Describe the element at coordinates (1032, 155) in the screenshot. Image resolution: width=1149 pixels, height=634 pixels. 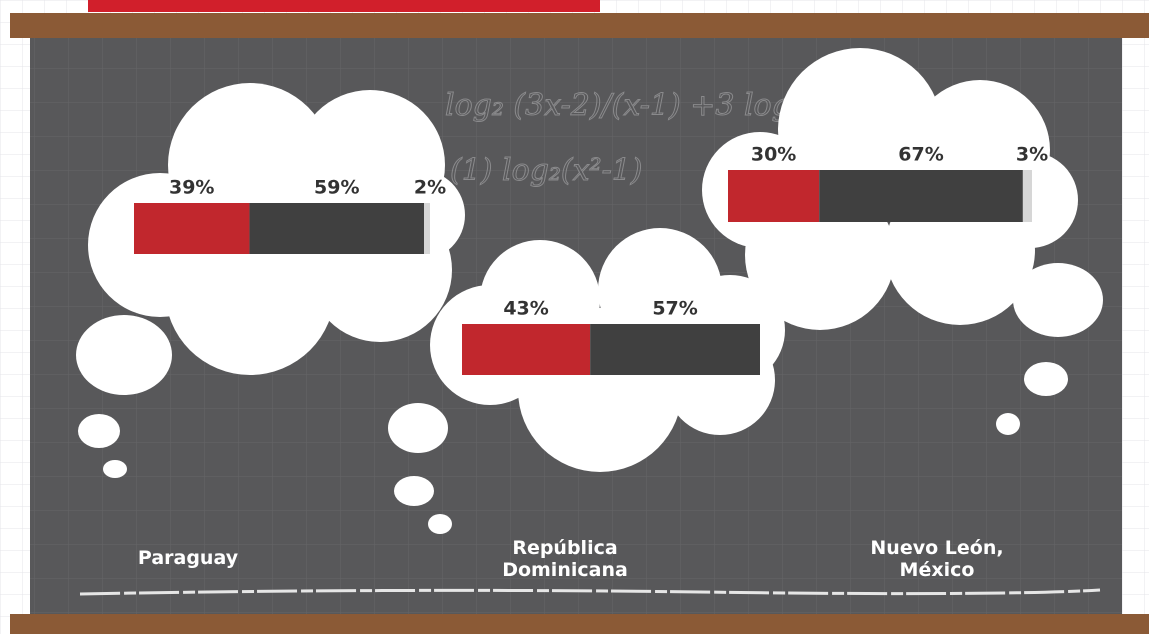
I see `value-label: 3%` at that location.